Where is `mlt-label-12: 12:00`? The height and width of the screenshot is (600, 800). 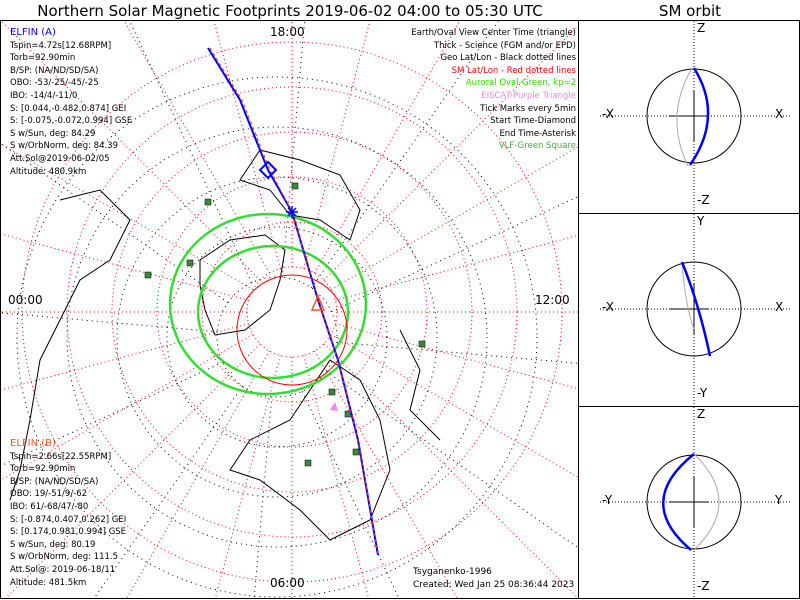
mlt-label-12: 12:00 is located at coordinates (552, 300).